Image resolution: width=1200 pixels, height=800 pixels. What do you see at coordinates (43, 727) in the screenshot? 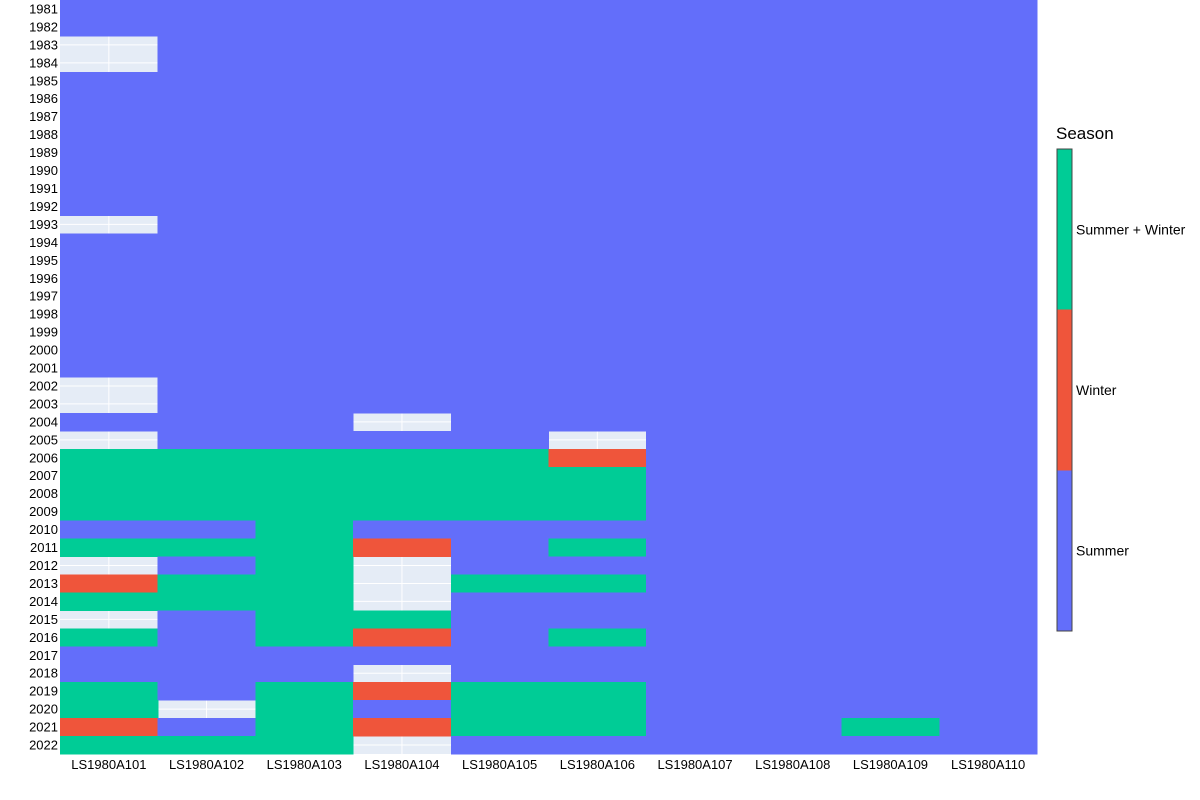
I see `y-tick-label: 2021` at bounding box center [43, 727].